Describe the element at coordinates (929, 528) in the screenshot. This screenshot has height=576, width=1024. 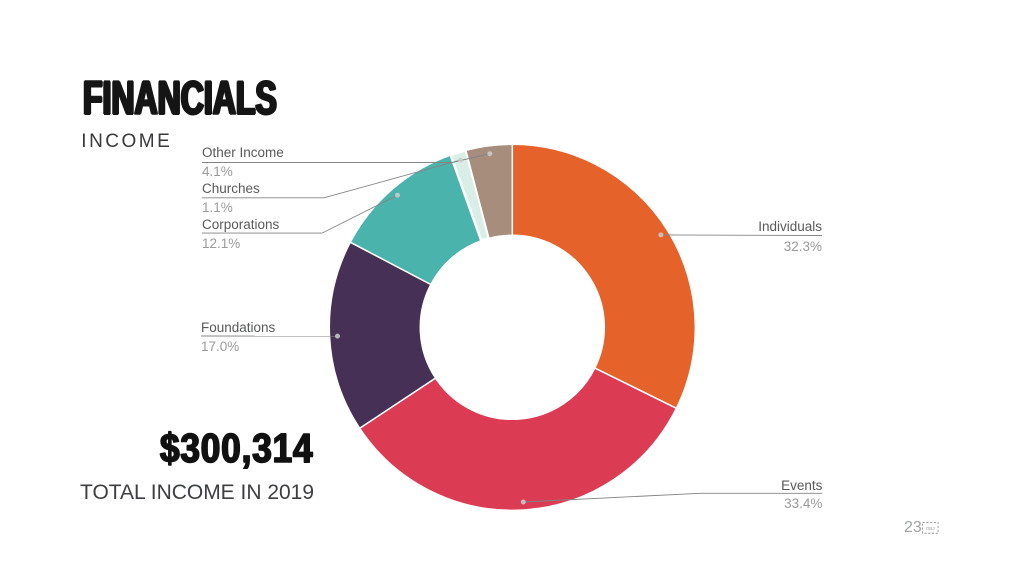
I see `svg-text: OBJ` at that location.